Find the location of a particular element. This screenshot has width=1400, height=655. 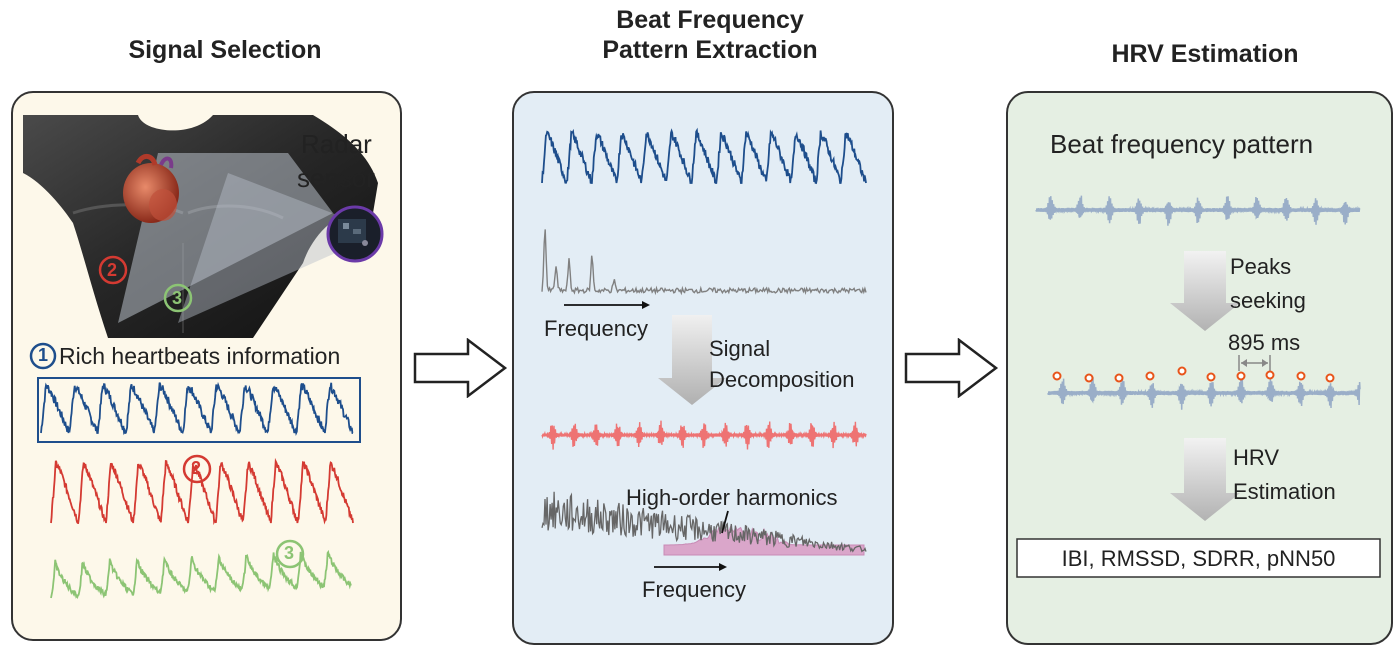

marker-1-label: 1 is located at coordinates (43, 355).